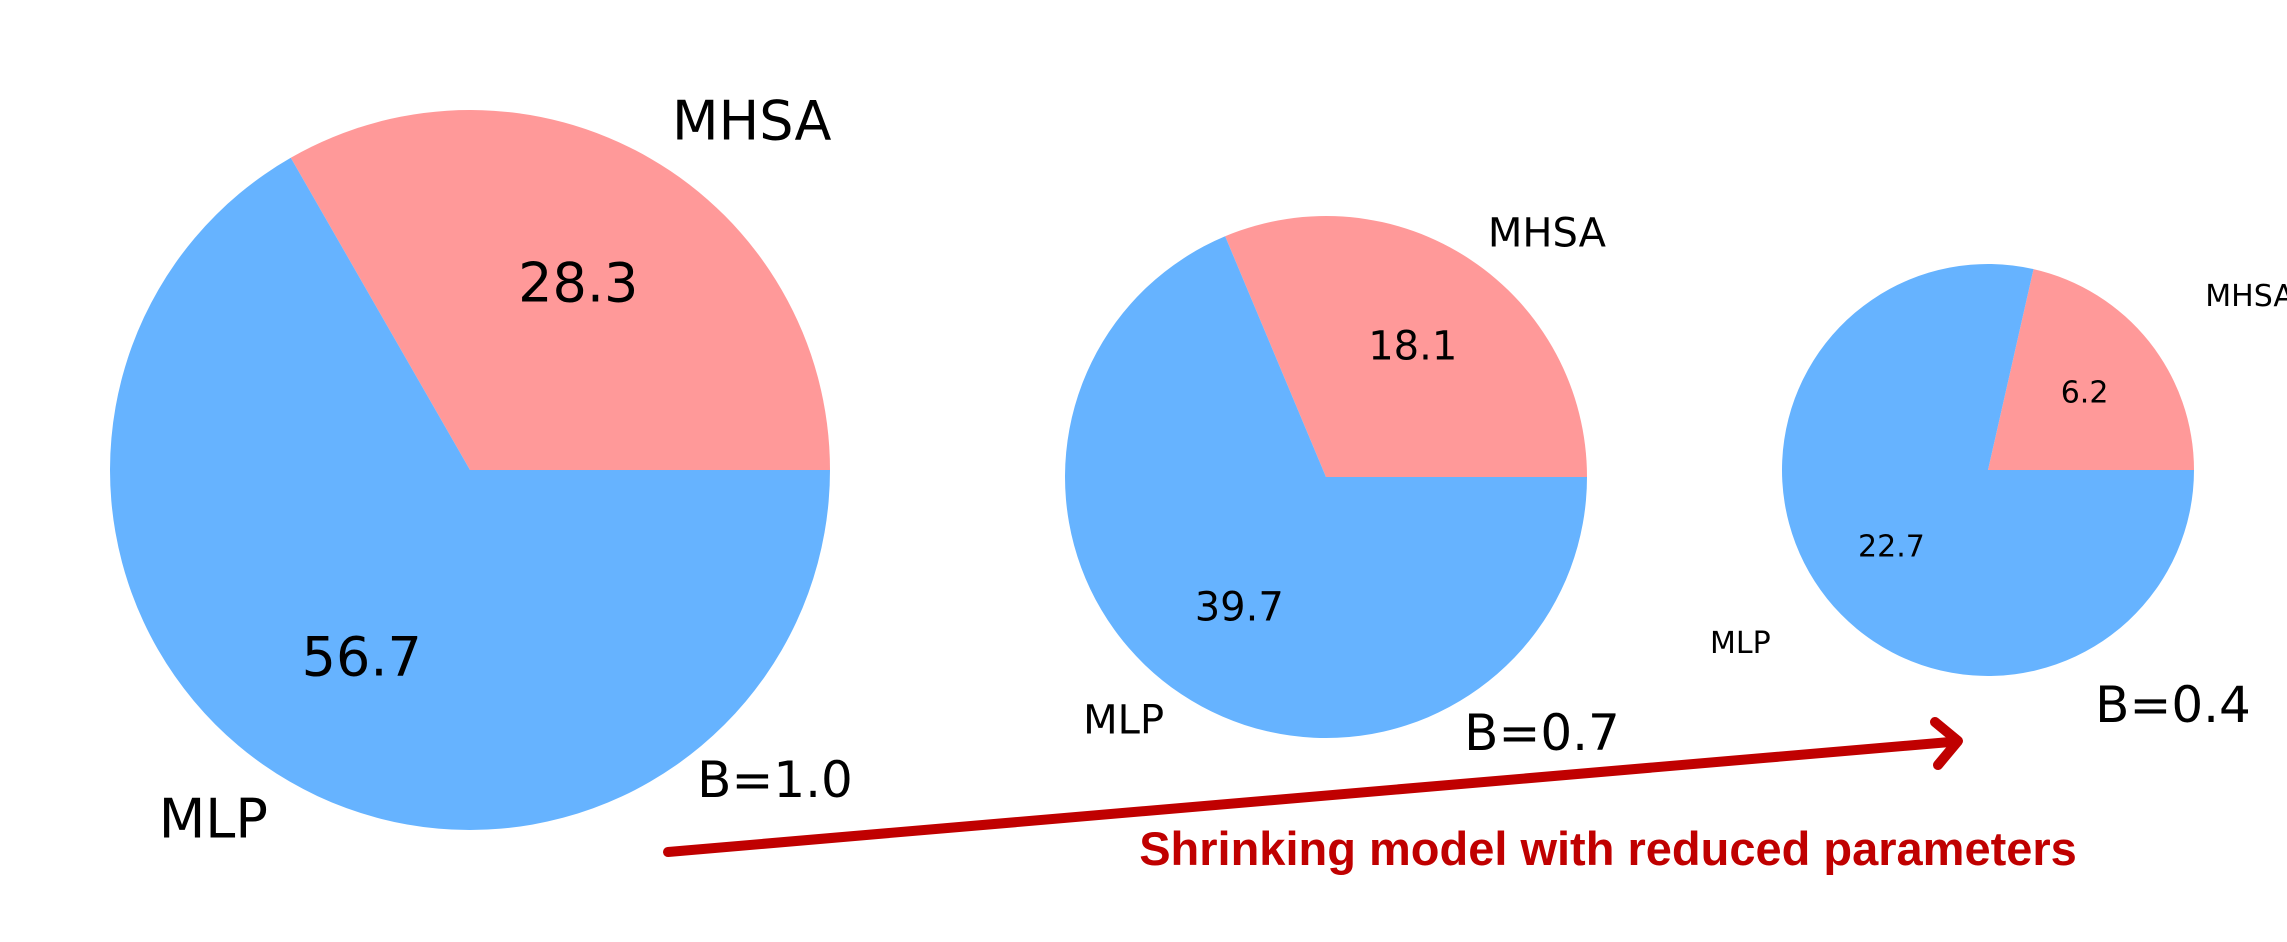 Image resolution: width=2287 pixels, height=942 pixels. I want to click on pie-chart-2: 18.1 MHSA 39.7 MLP B=0.7, so click(1342, 486).